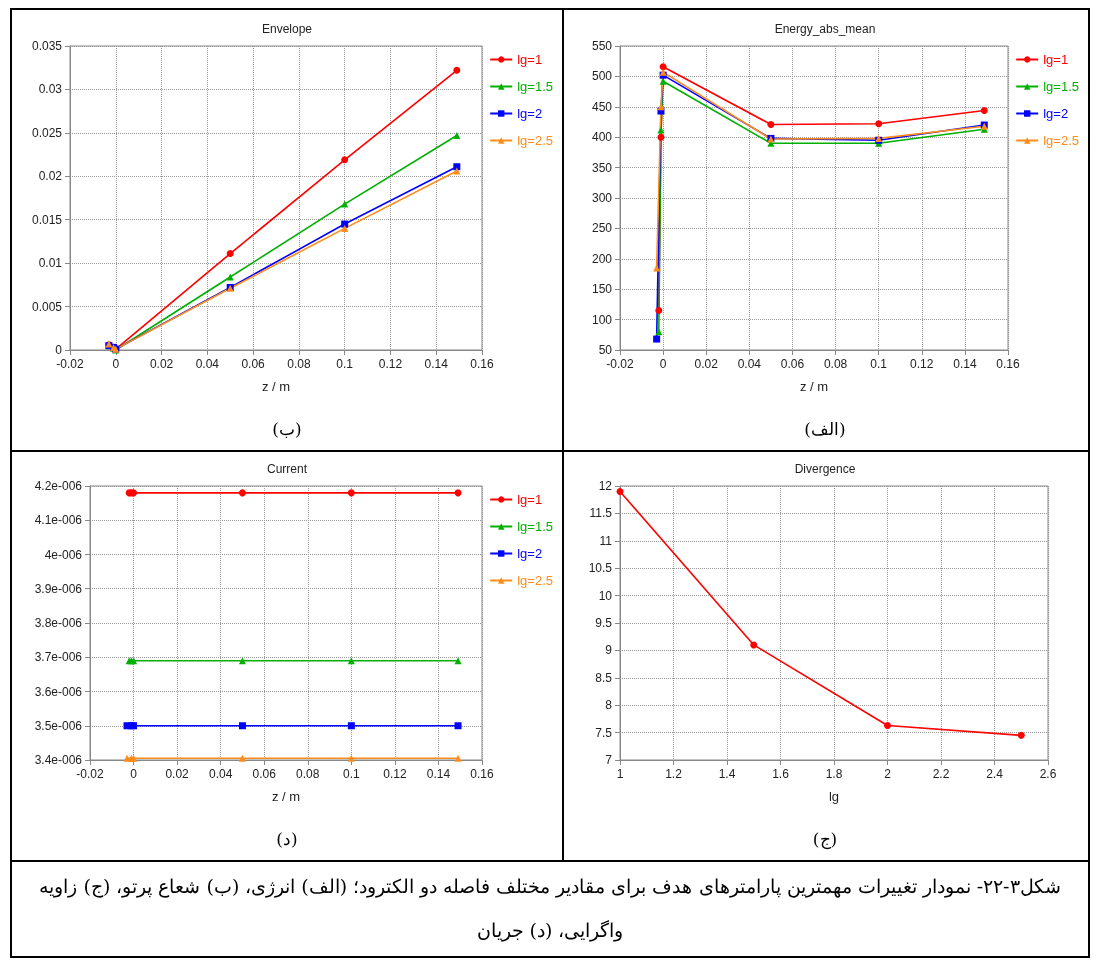  I want to click on text: (ج), so click(825, 839).